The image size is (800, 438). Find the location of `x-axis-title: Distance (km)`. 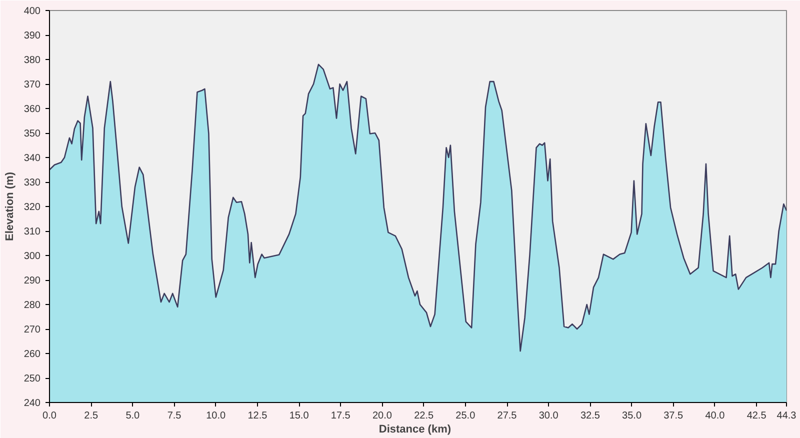

x-axis-title: Distance (km) is located at coordinates (415, 430).